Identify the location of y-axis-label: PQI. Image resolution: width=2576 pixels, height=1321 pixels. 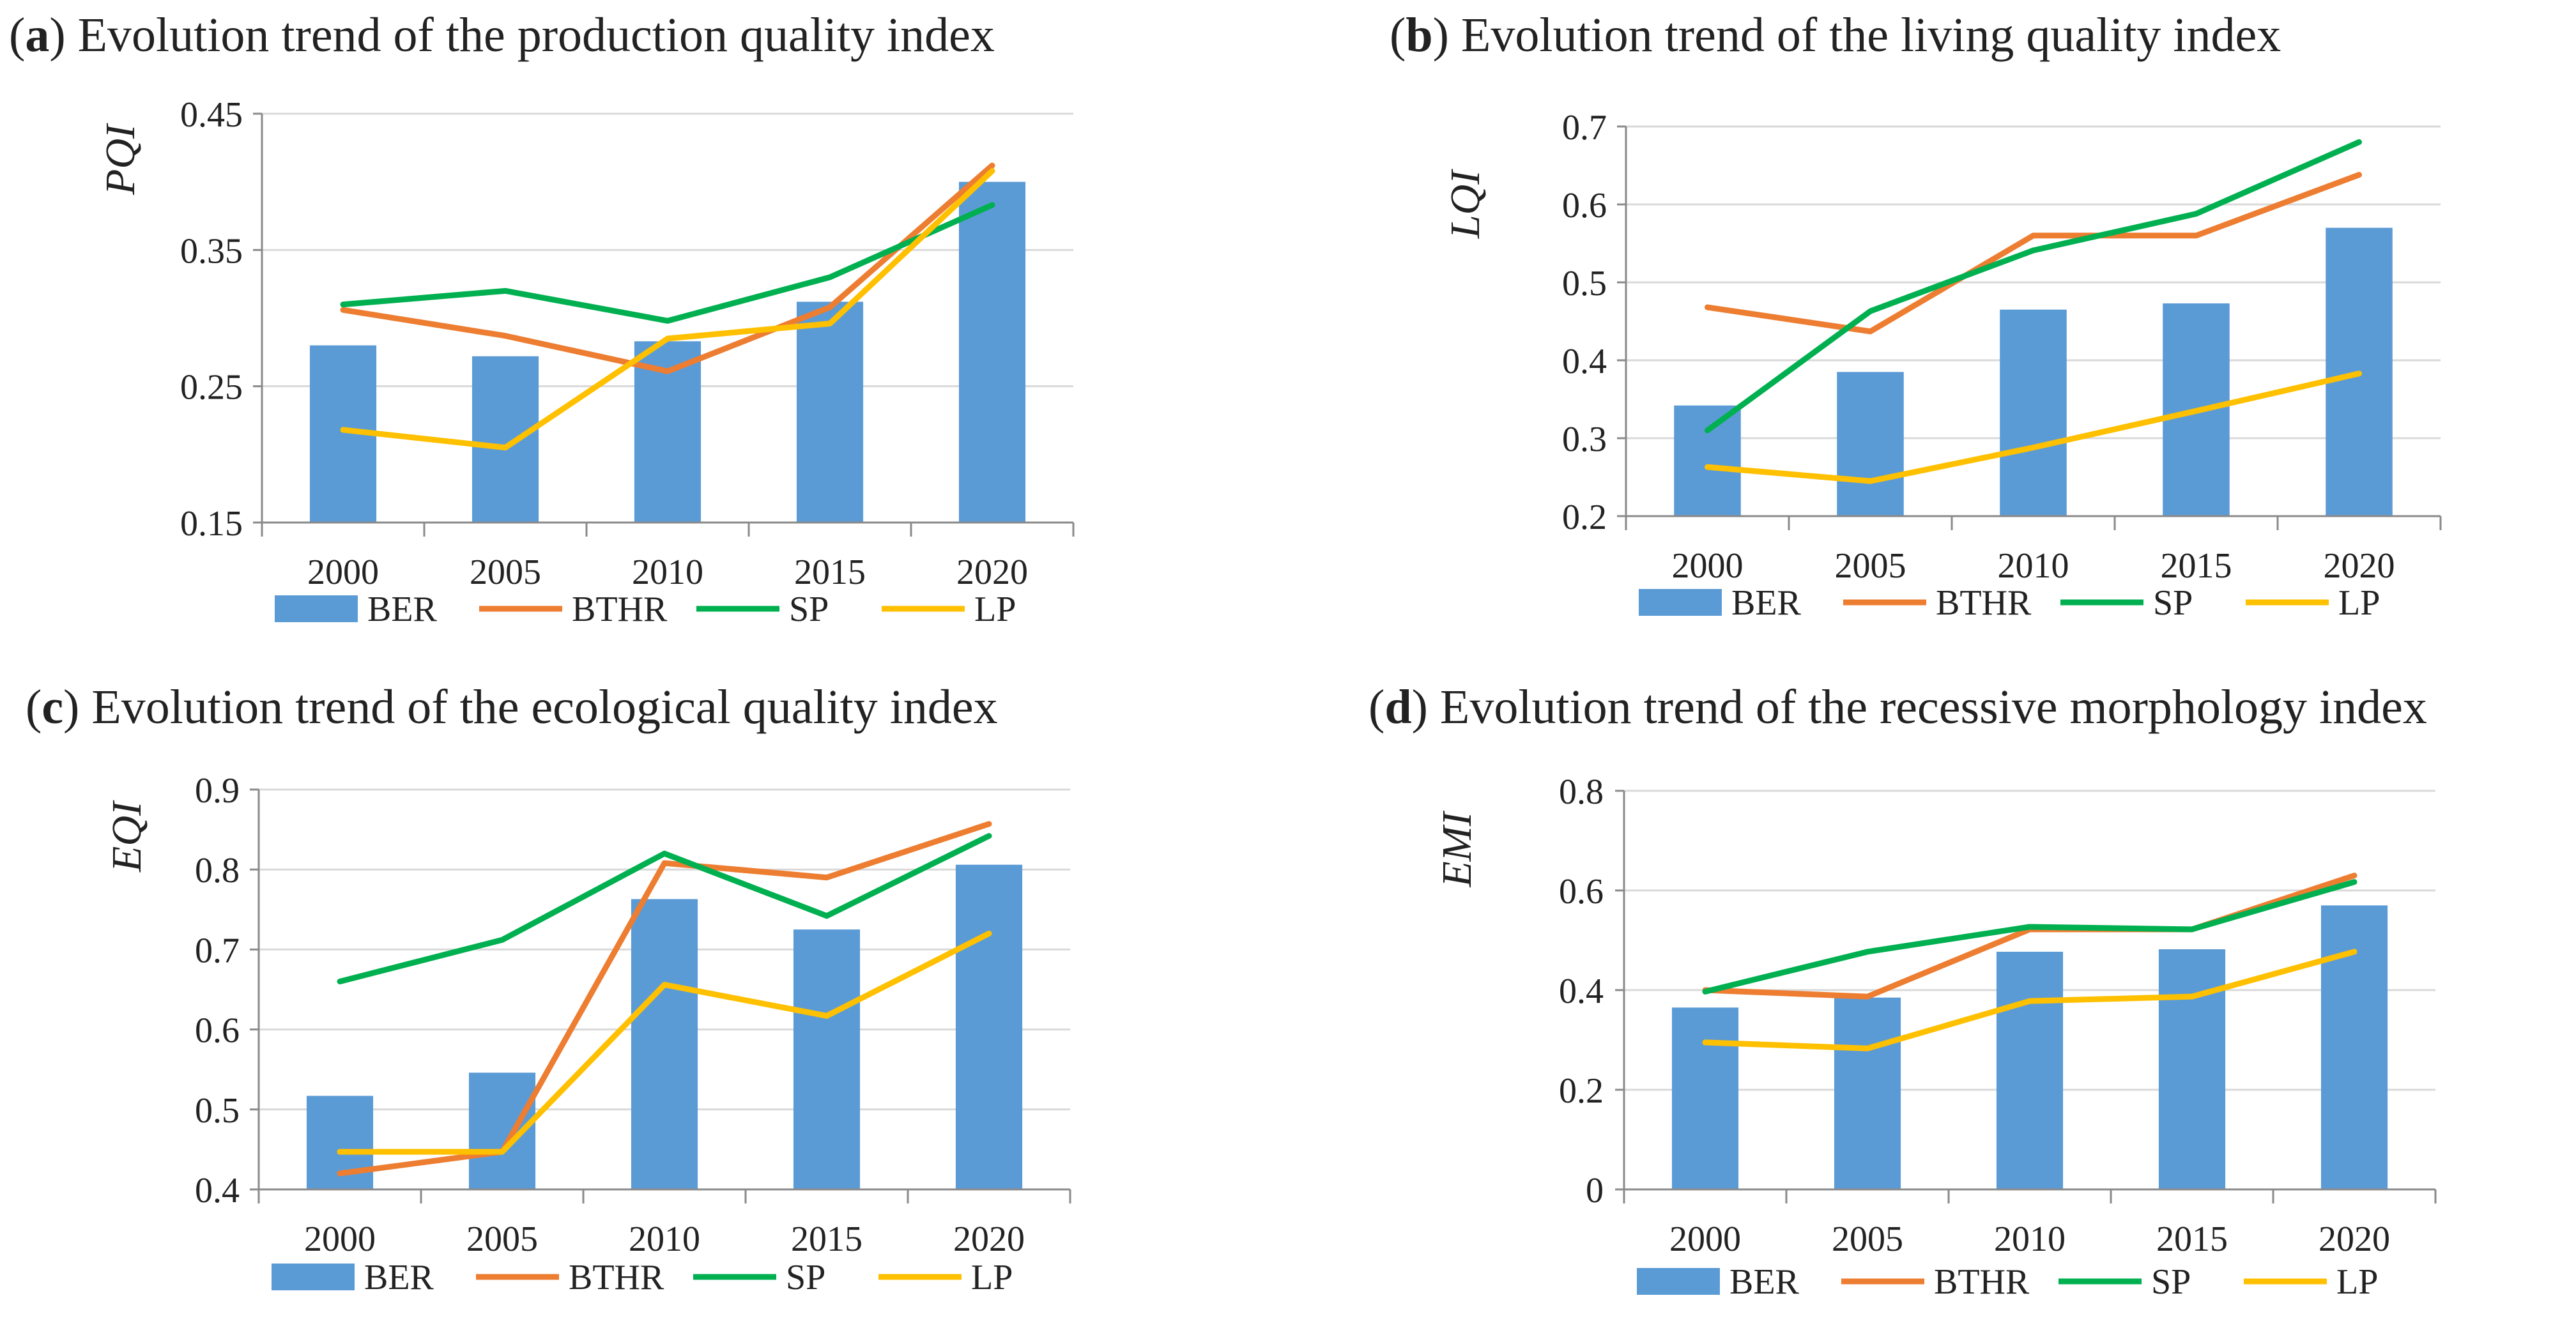
(120, 159).